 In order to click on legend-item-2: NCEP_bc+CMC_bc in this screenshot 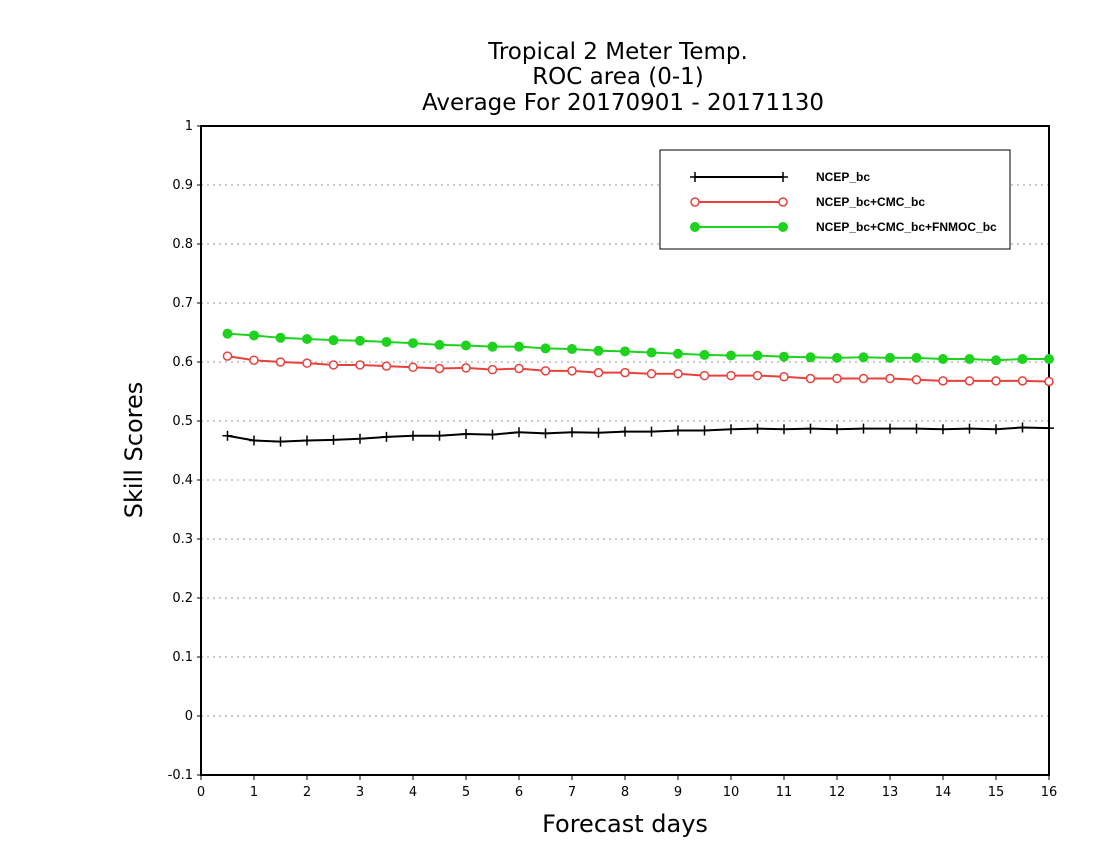, I will do `click(807, 202)`.